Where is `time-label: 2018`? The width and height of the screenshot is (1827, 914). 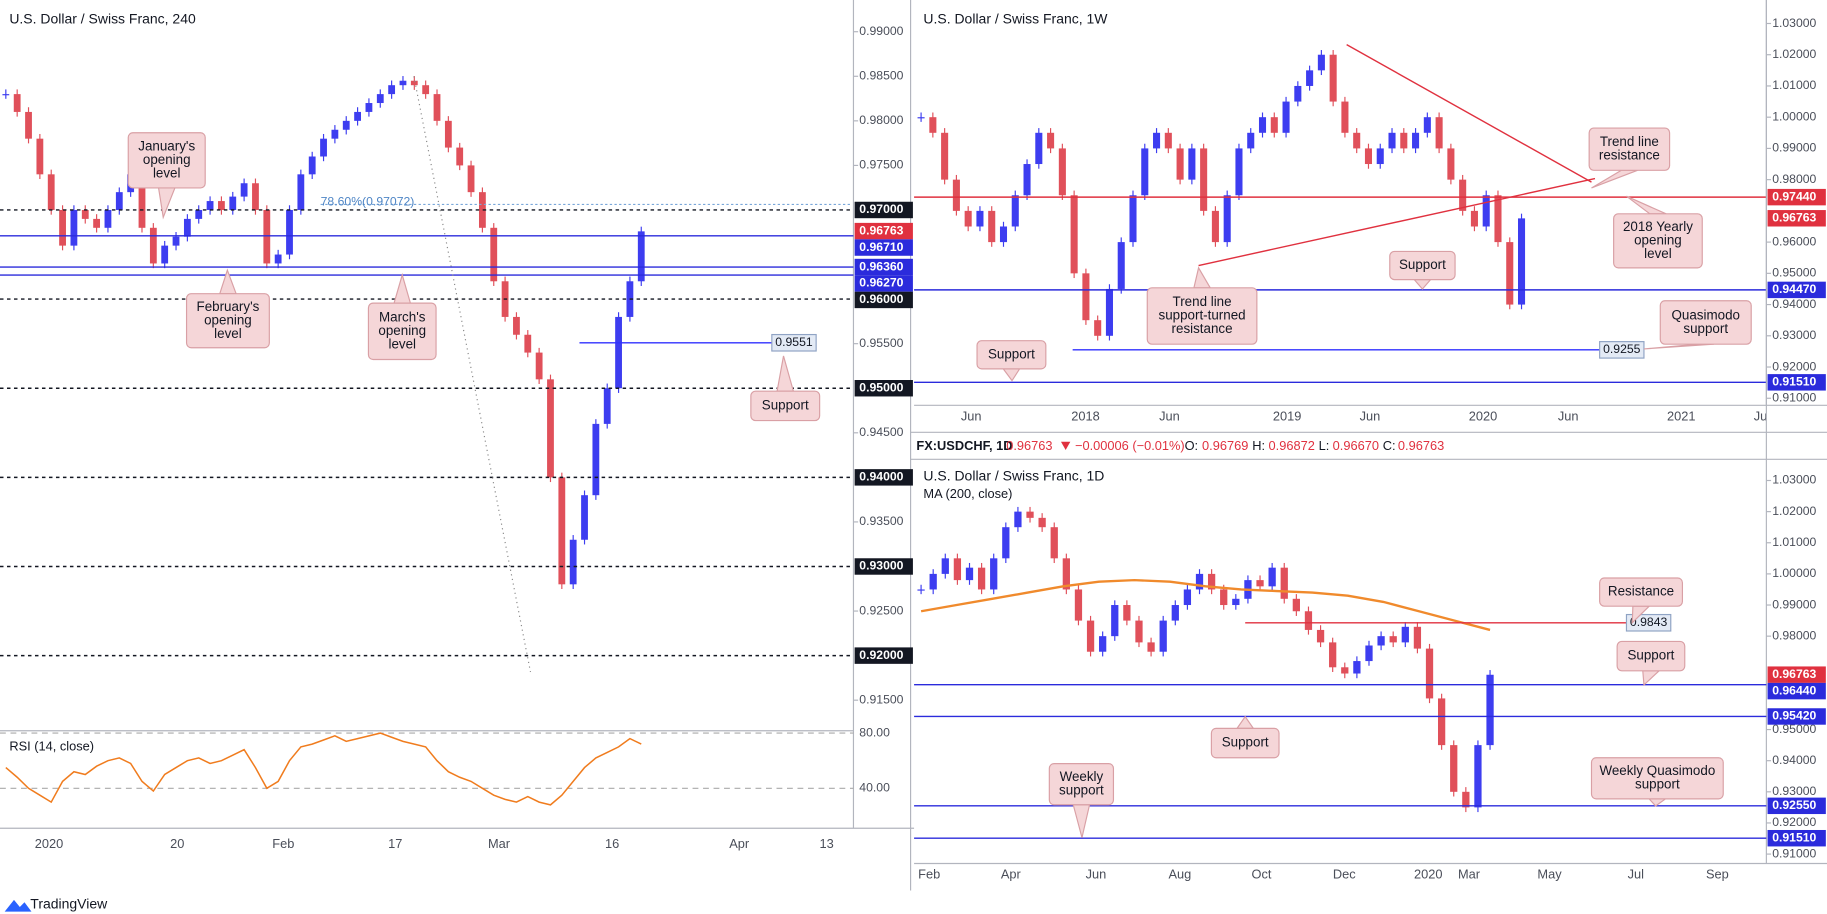 time-label: 2018 is located at coordinates (1085, 415).